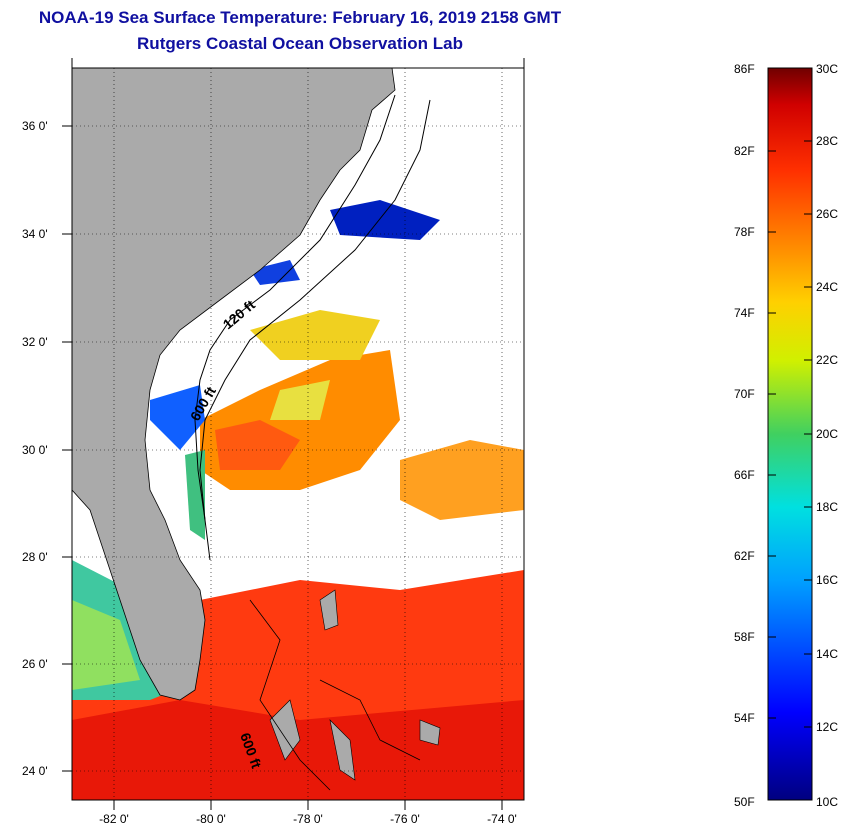  I want to click on colorbar-ticks, so click(790, 434).